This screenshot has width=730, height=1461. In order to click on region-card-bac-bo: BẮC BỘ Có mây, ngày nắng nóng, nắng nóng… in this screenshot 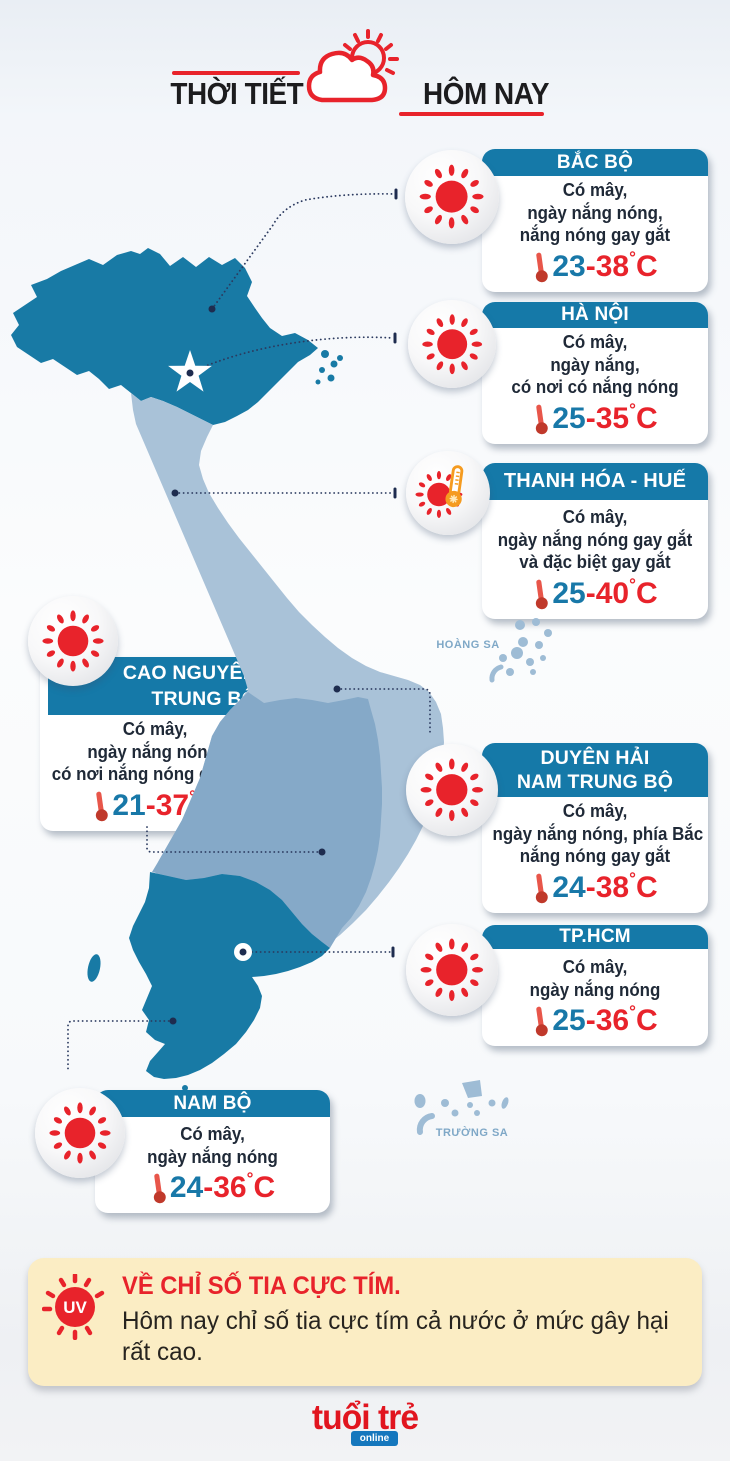, I will do `click(595, 220)`.